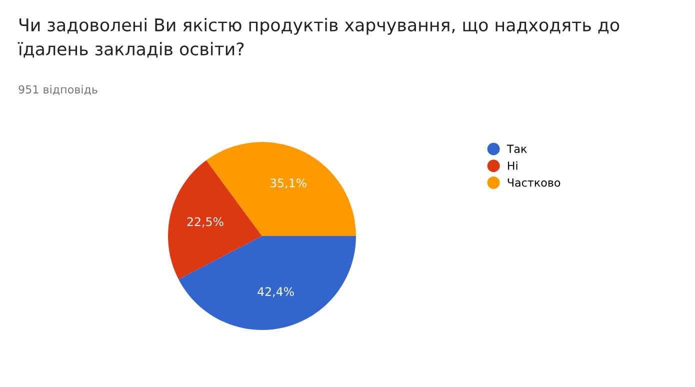  Describe the element at coordinates (205, 222) in the screenshot. I see `data-label: 22,5%` at that location.